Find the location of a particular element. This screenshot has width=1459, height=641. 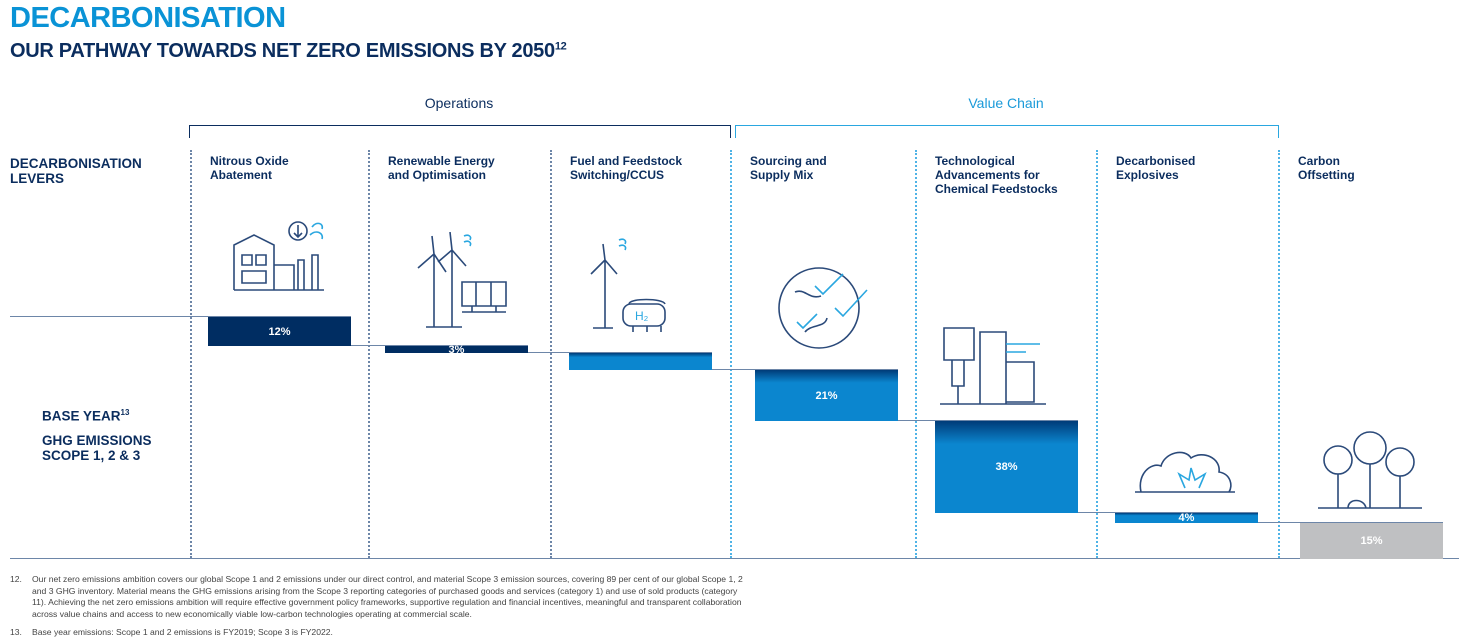

lever-label: Decarbonised Explosives is located at coordinates (1155, 168).